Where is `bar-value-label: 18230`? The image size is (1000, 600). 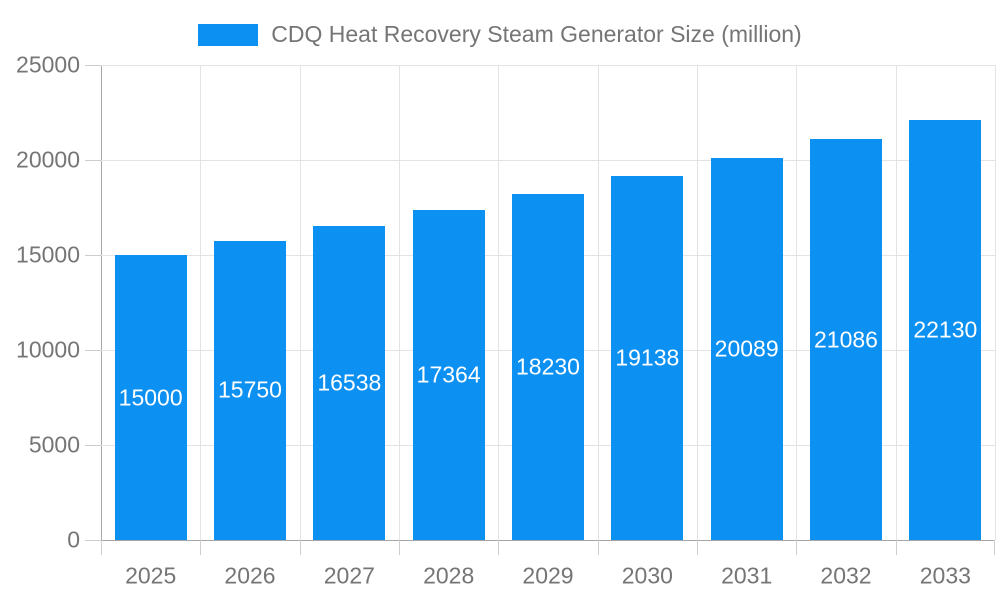
bar-value-label: 18230 is located at coordinates (548, 366).